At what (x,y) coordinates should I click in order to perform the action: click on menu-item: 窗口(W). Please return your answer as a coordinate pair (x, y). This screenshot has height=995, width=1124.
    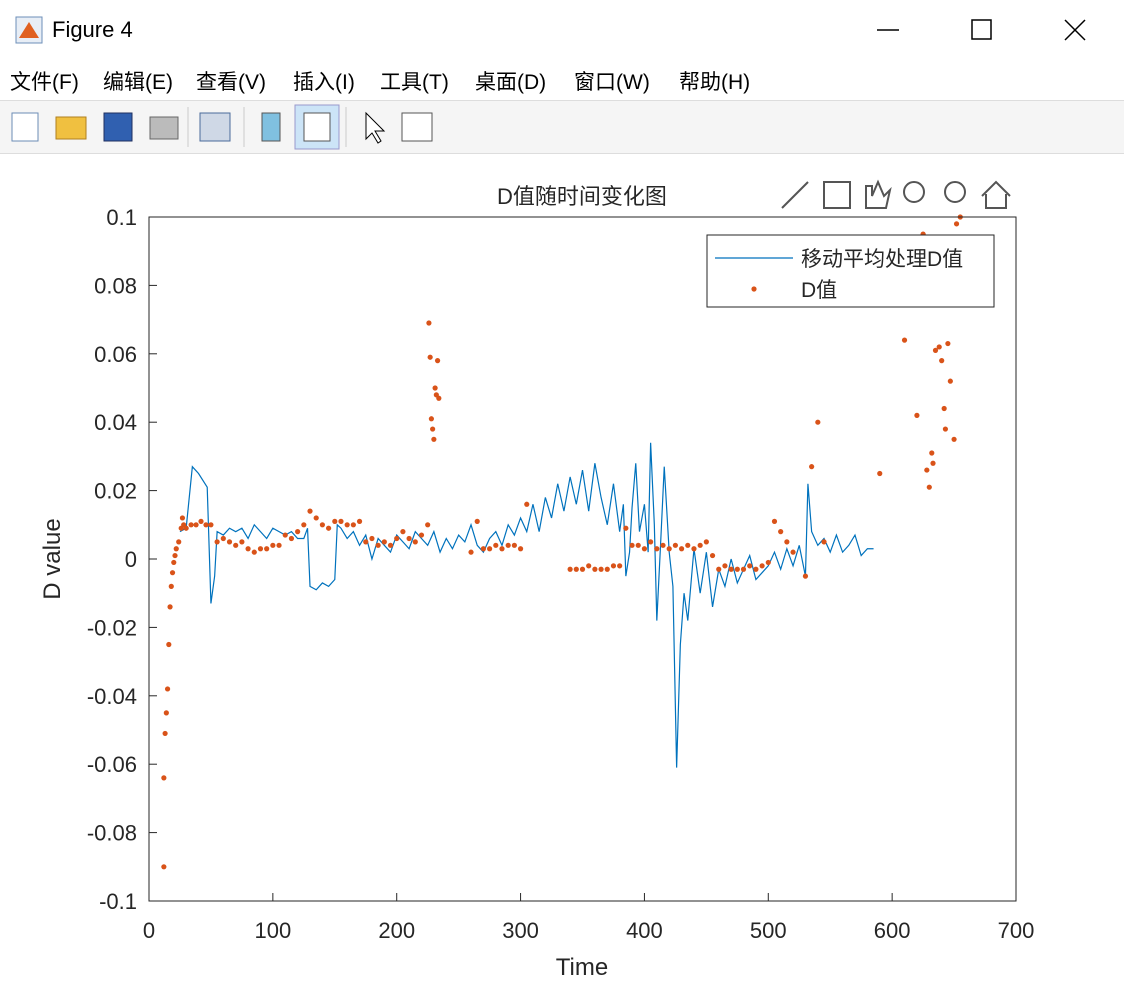
    Looking at the image, I should click on (612, 82).